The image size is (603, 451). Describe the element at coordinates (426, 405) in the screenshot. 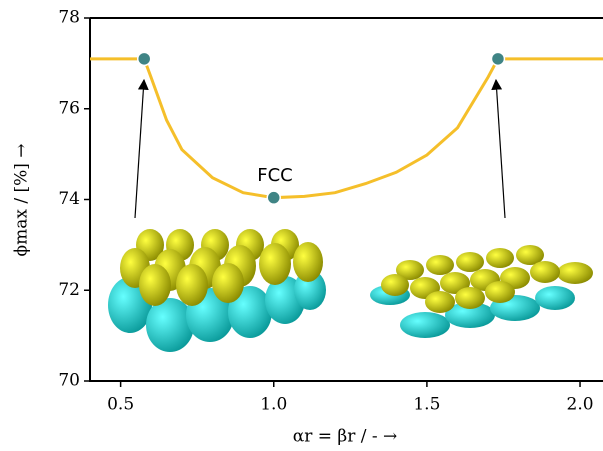

I see `x-tick-label: 1.5` at that location.